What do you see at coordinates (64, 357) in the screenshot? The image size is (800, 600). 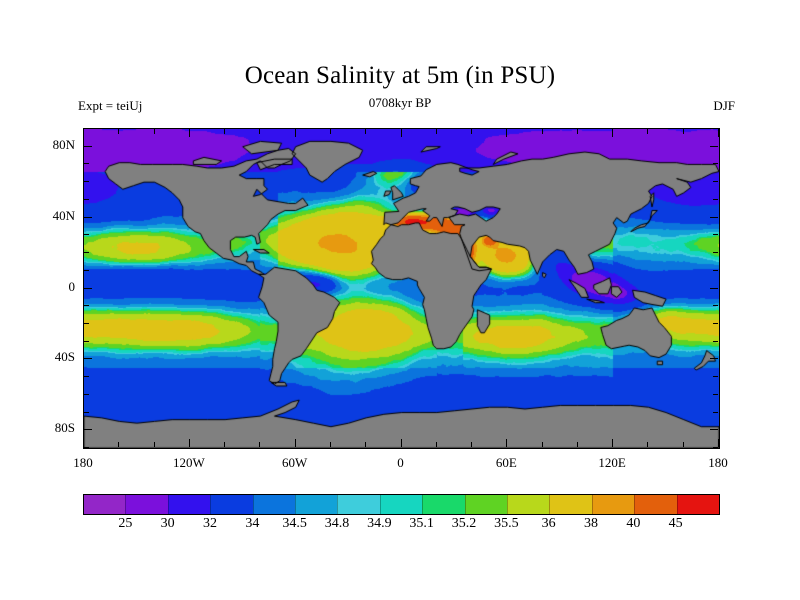 I see `y-axis-label: 40S` at bounding box center [64, 357].